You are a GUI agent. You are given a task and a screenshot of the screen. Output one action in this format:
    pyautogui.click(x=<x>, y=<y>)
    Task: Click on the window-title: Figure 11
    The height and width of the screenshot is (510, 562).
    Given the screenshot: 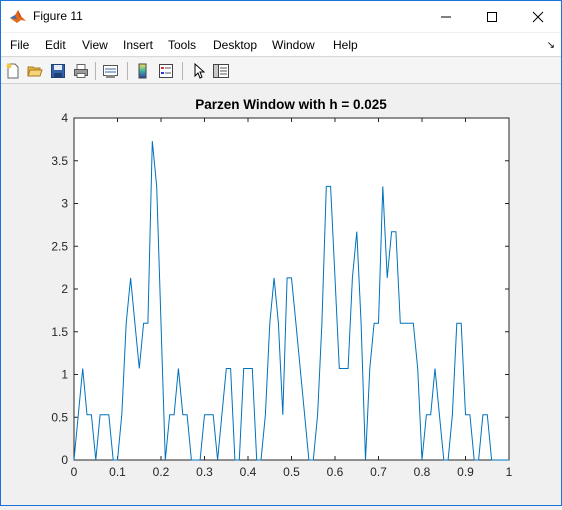 What is the action you would take?
    pyautogui.click(x=58, y=16)
    